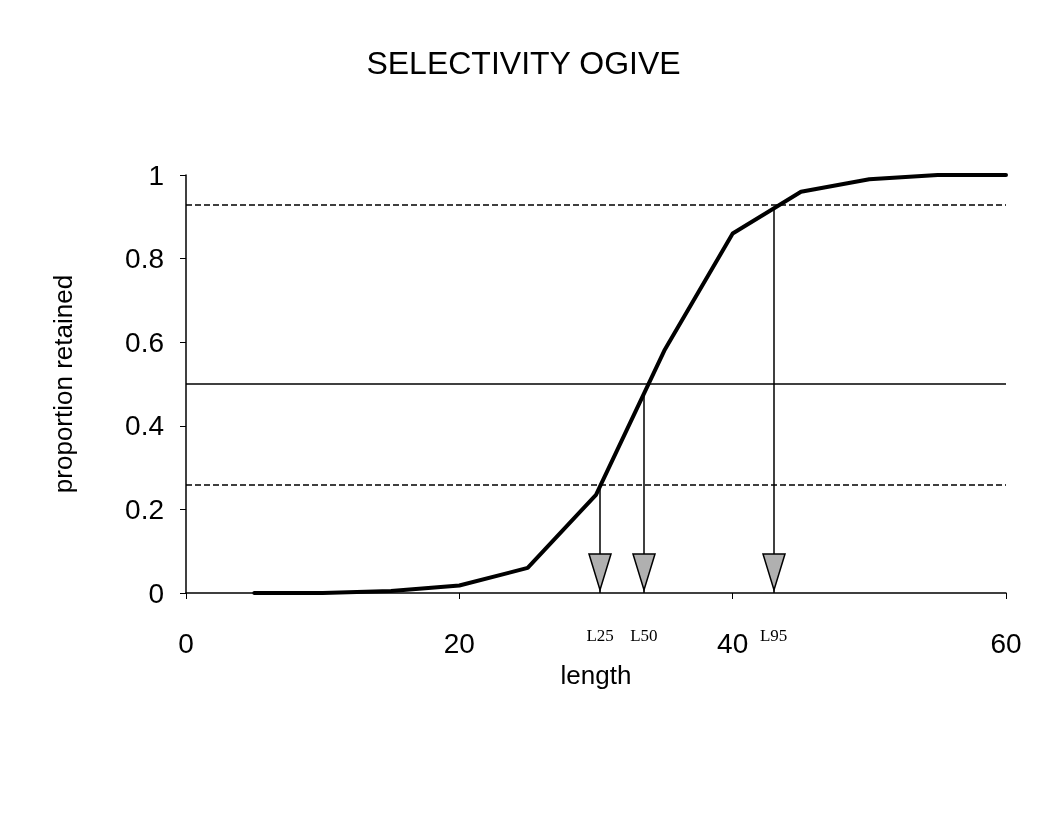 This screenshot has width=1047, height=813. I want to click on y-tick-label: 0.2, so click(144, 509).